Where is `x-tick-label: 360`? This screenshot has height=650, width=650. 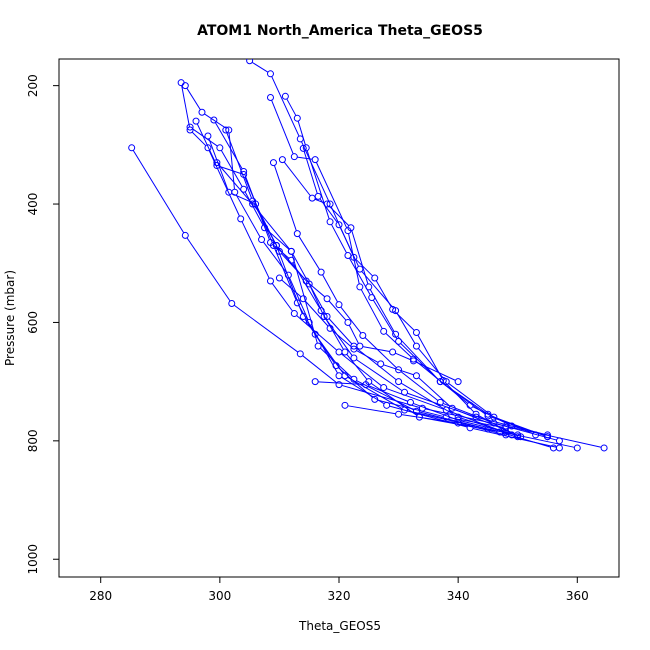 x-tick-label: 360 is located at coordinates (577, 596).